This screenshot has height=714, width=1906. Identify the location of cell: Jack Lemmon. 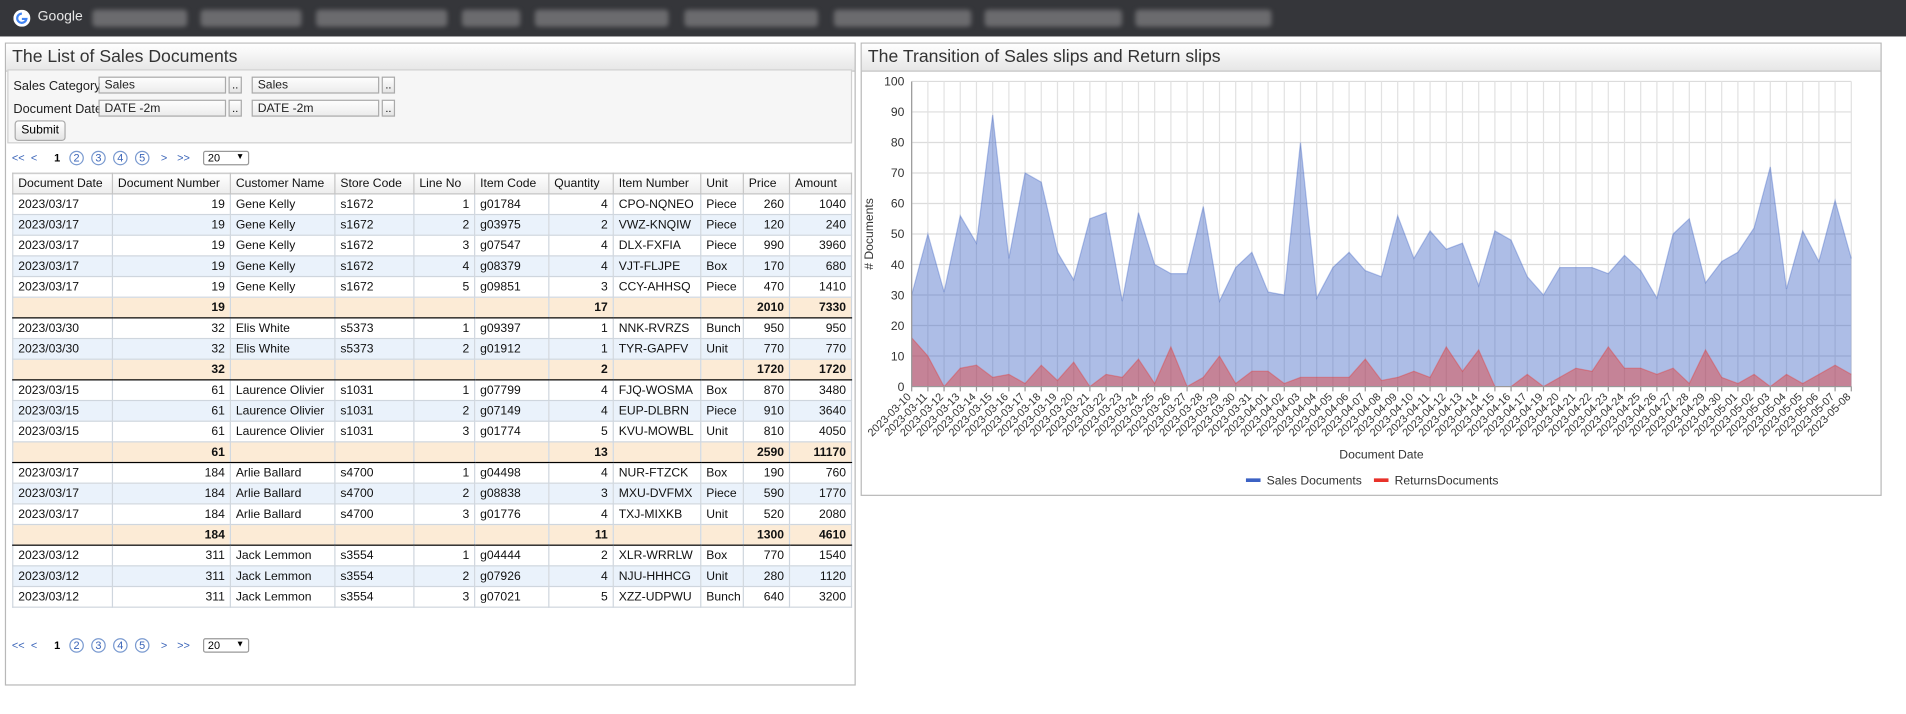
(282, 555).